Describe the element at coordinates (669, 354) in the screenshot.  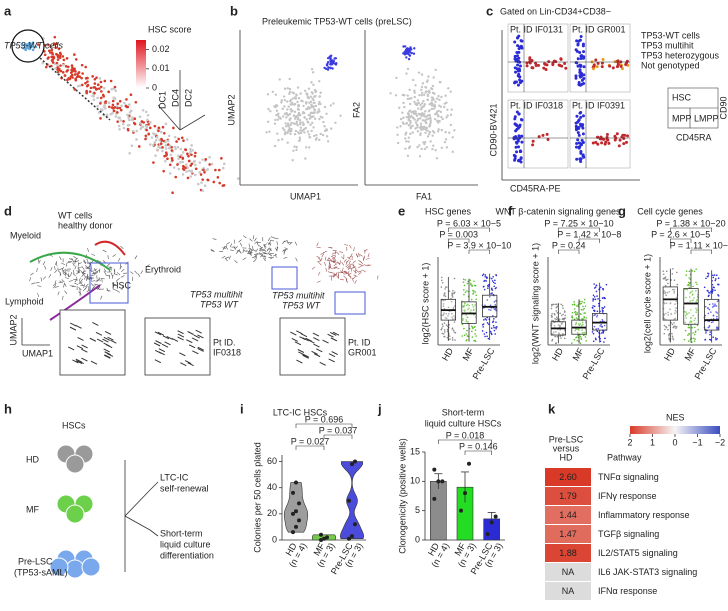
I see `x-tick-label: HD` at that location.